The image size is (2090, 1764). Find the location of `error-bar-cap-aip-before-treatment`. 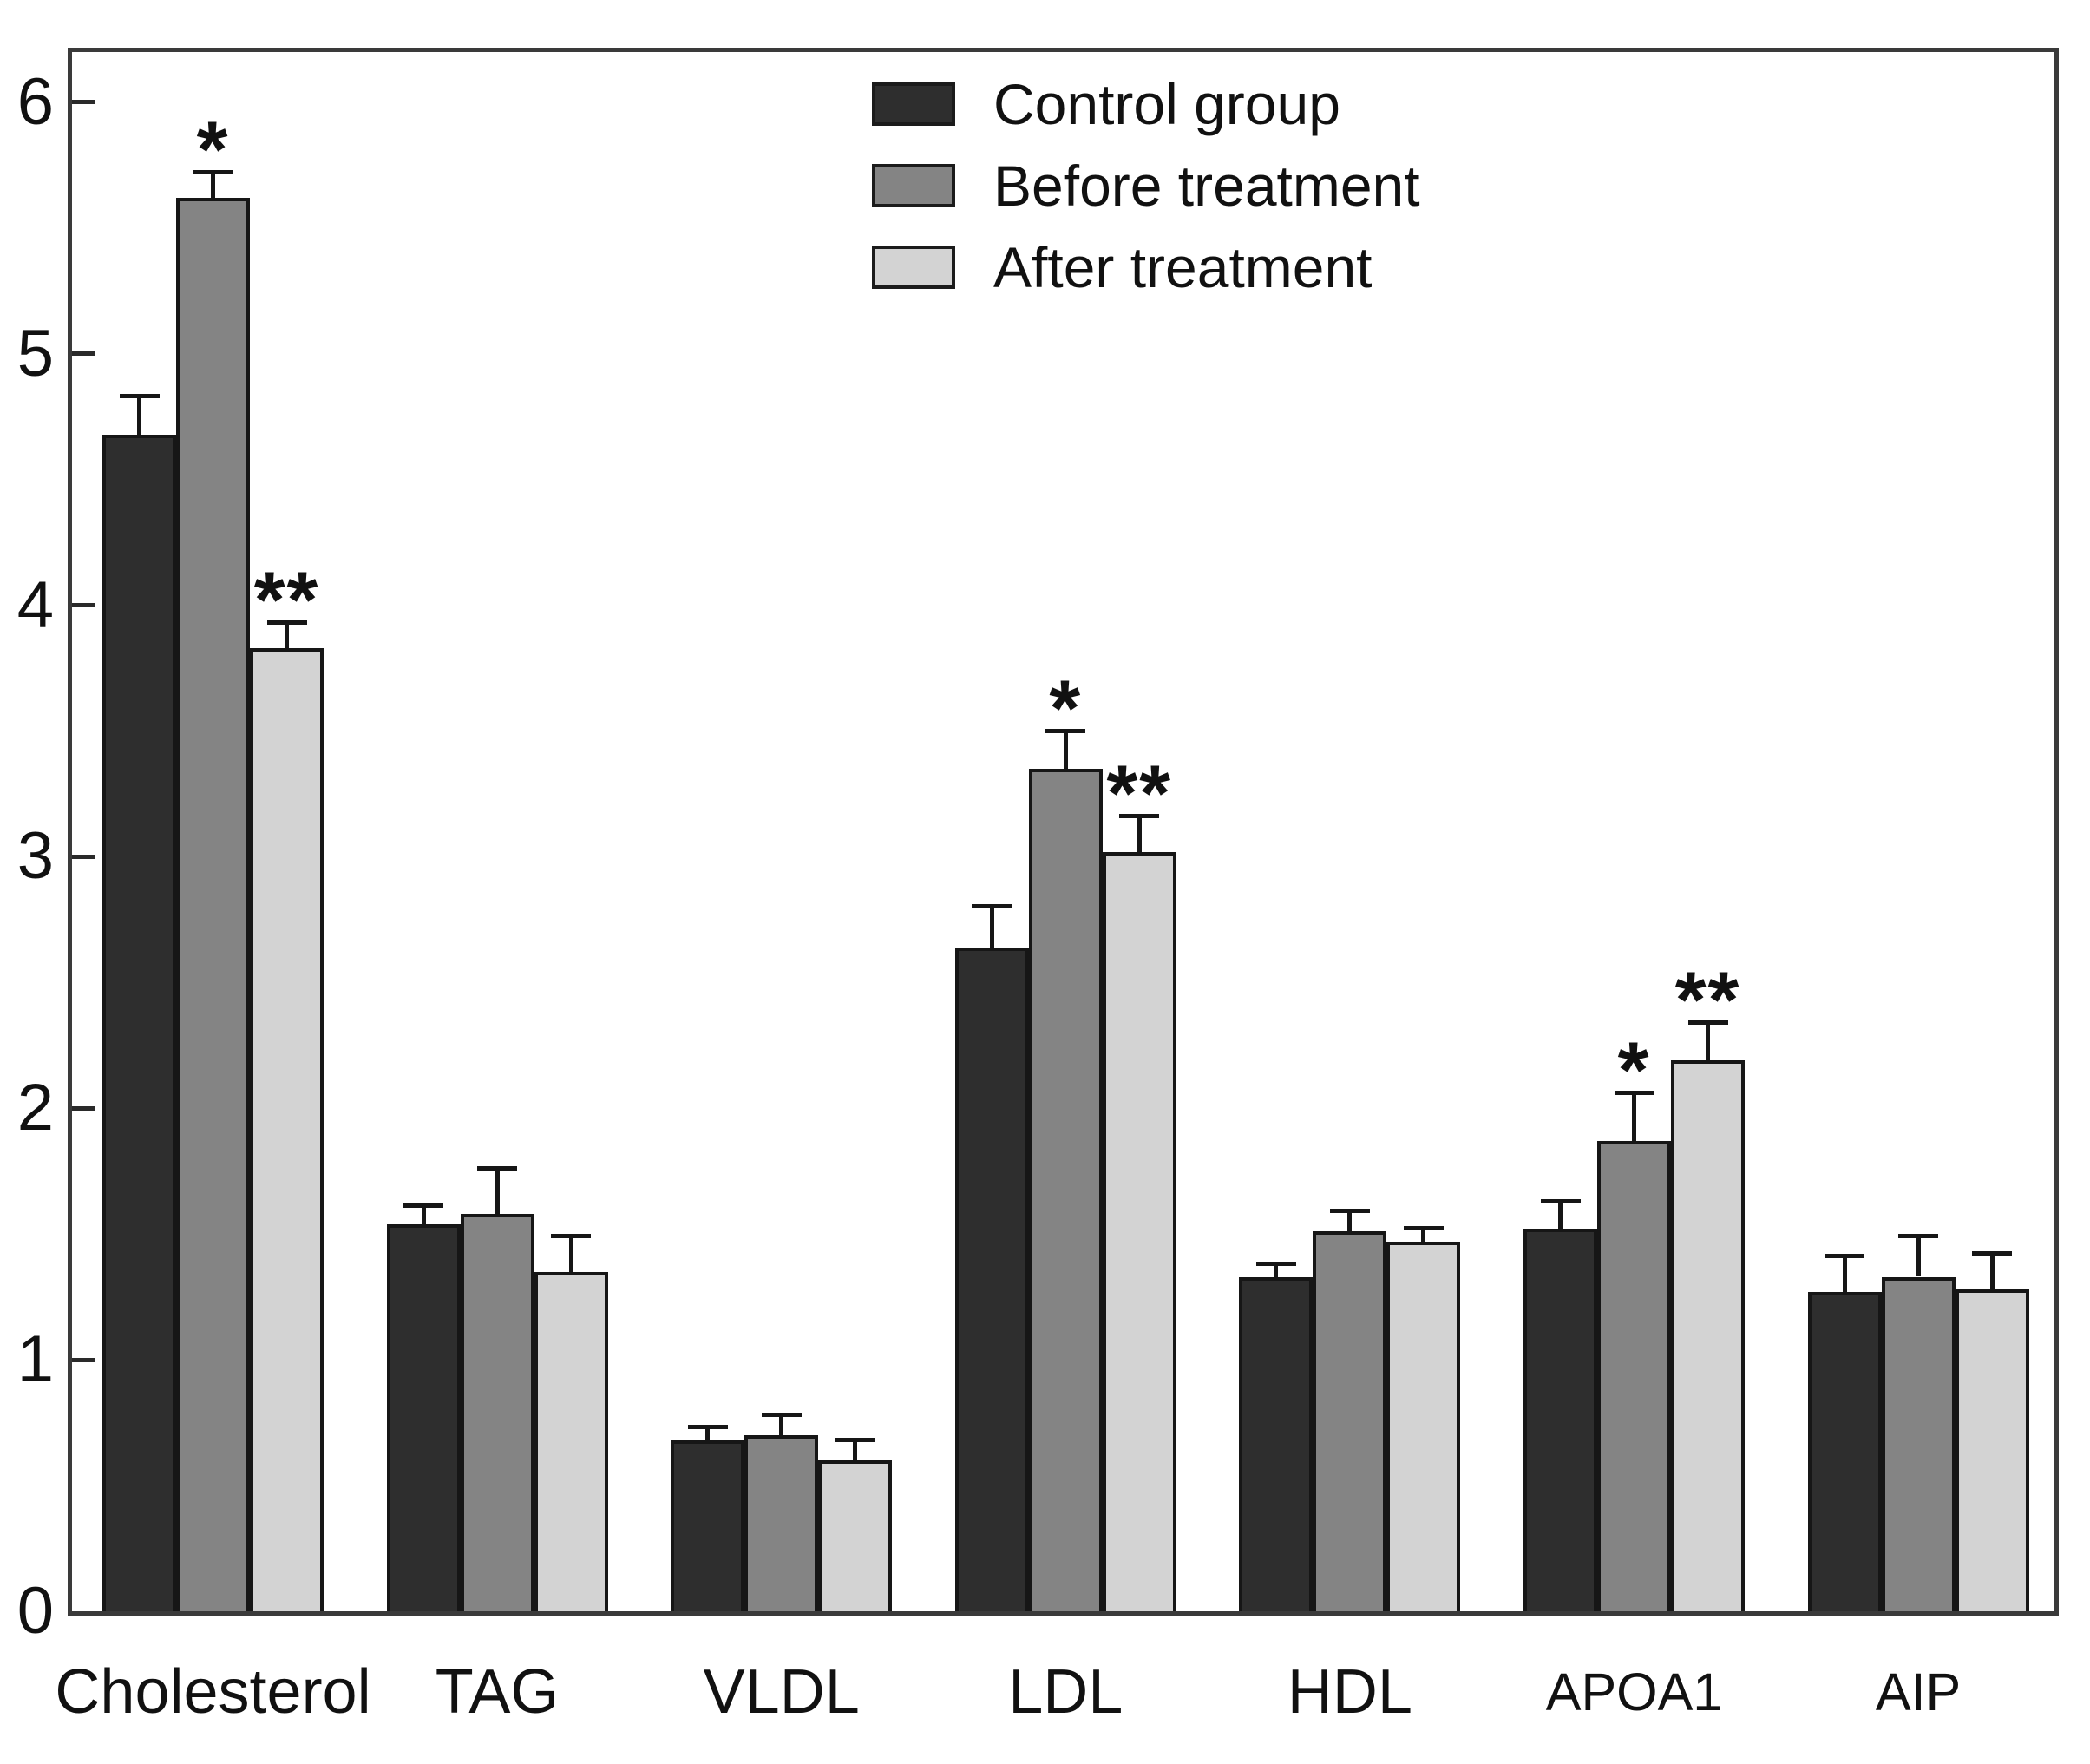

error-bar-cap-aip-before-treatment is located at coordinates (1918, 1236).